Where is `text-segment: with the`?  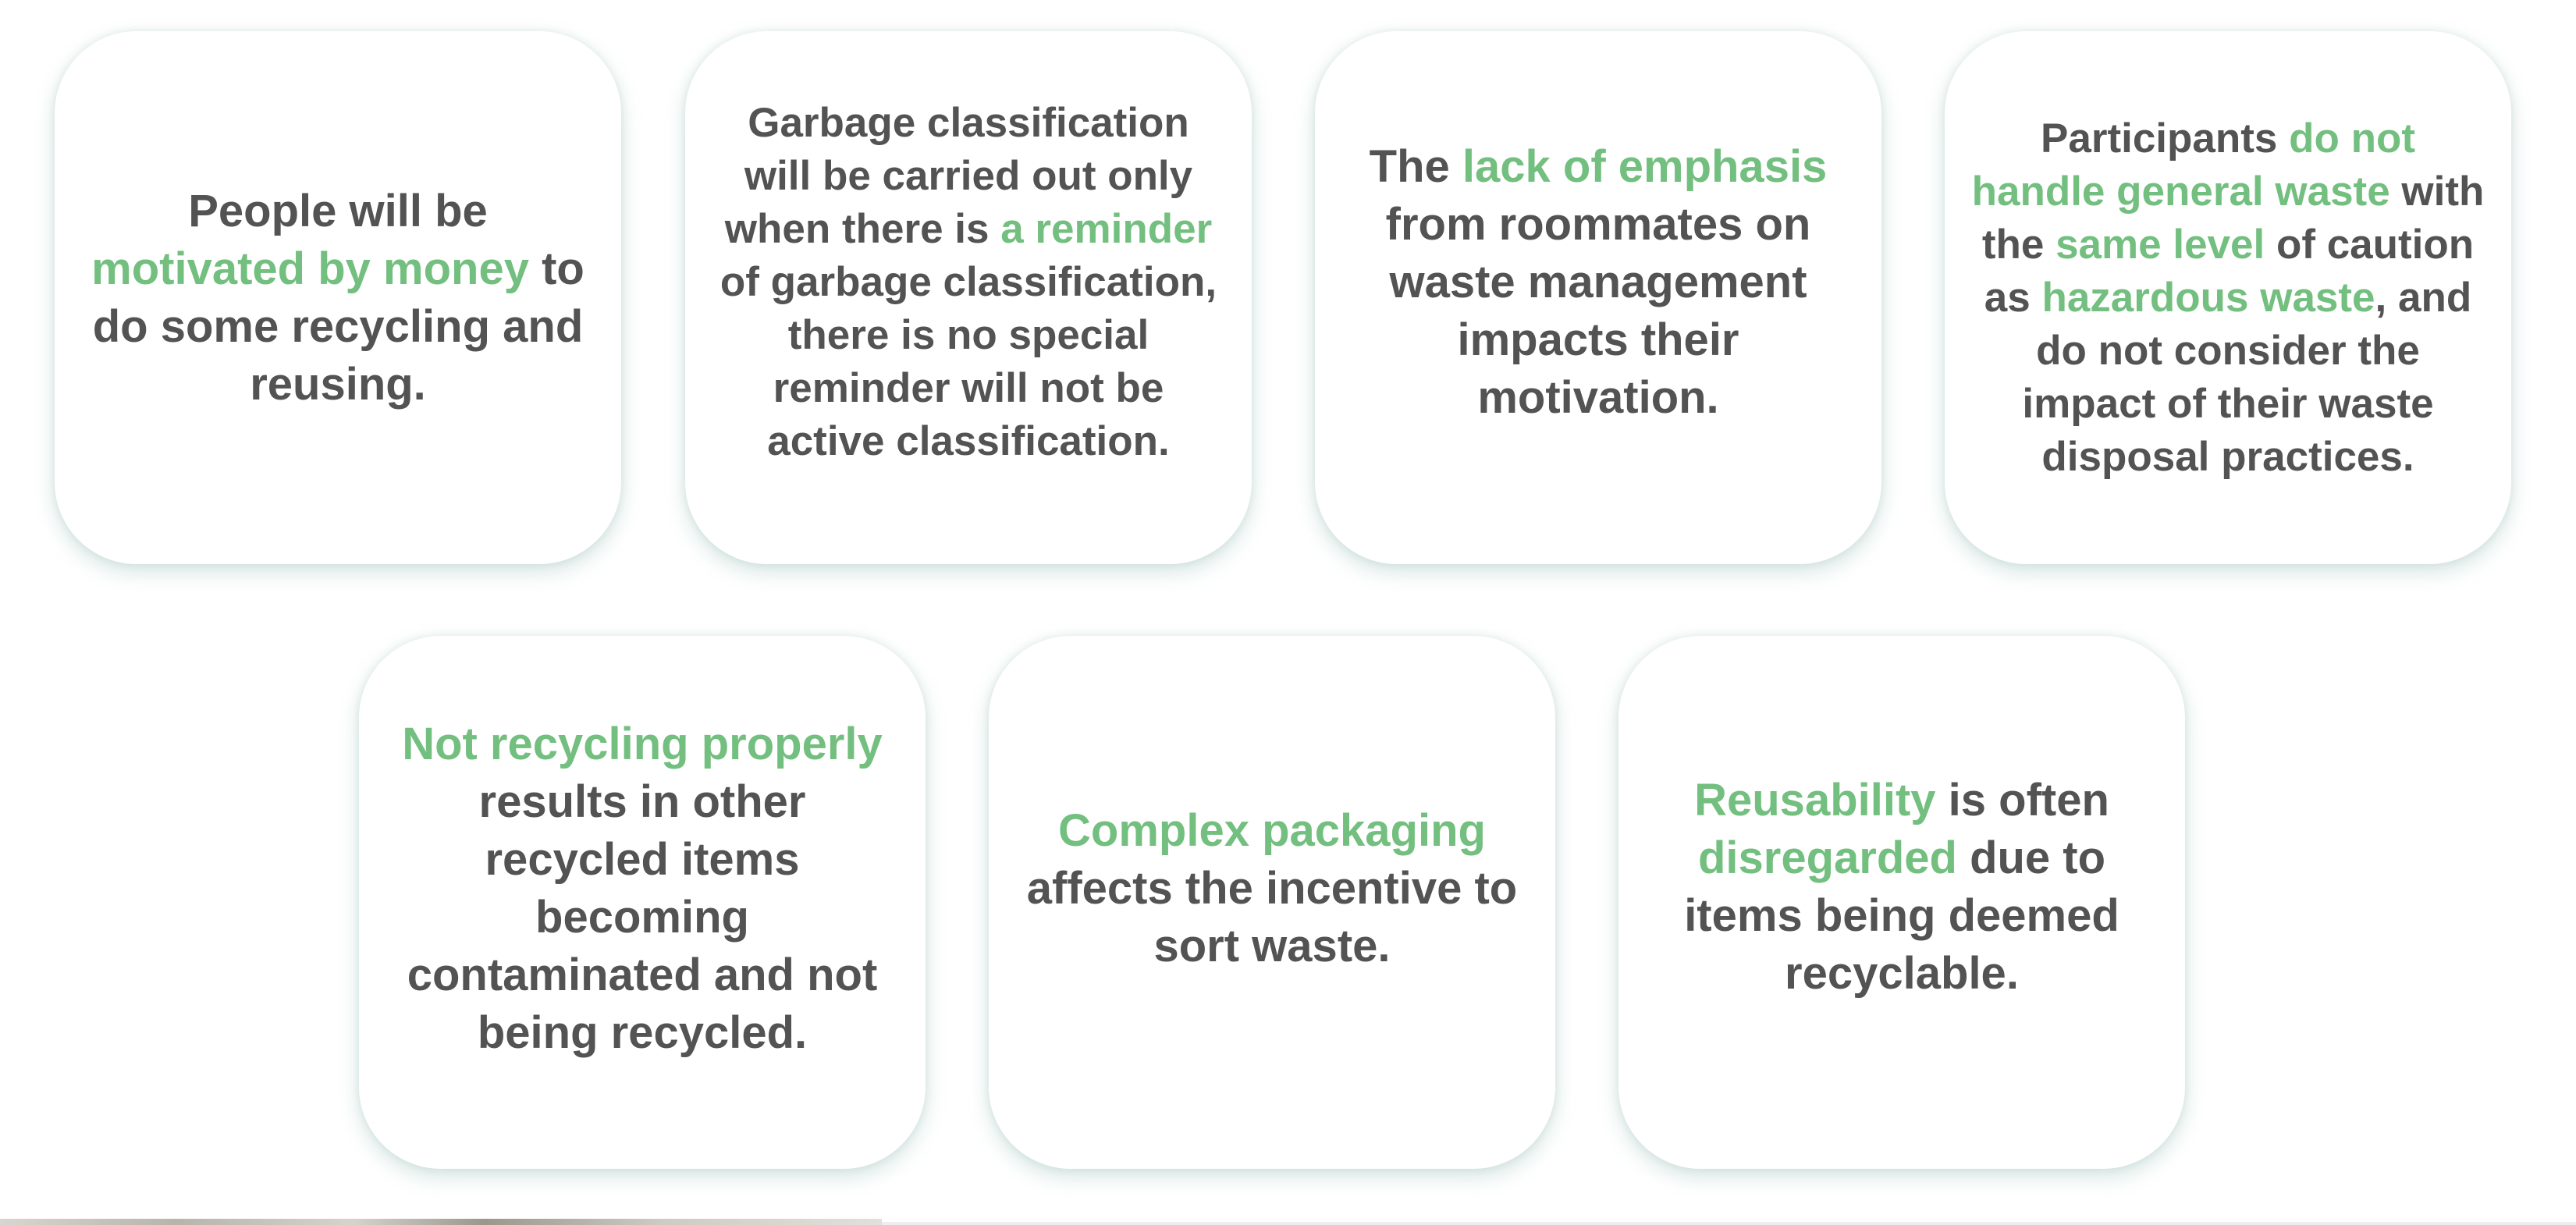 text-segment: with the is located at coordinates (2233, 218).